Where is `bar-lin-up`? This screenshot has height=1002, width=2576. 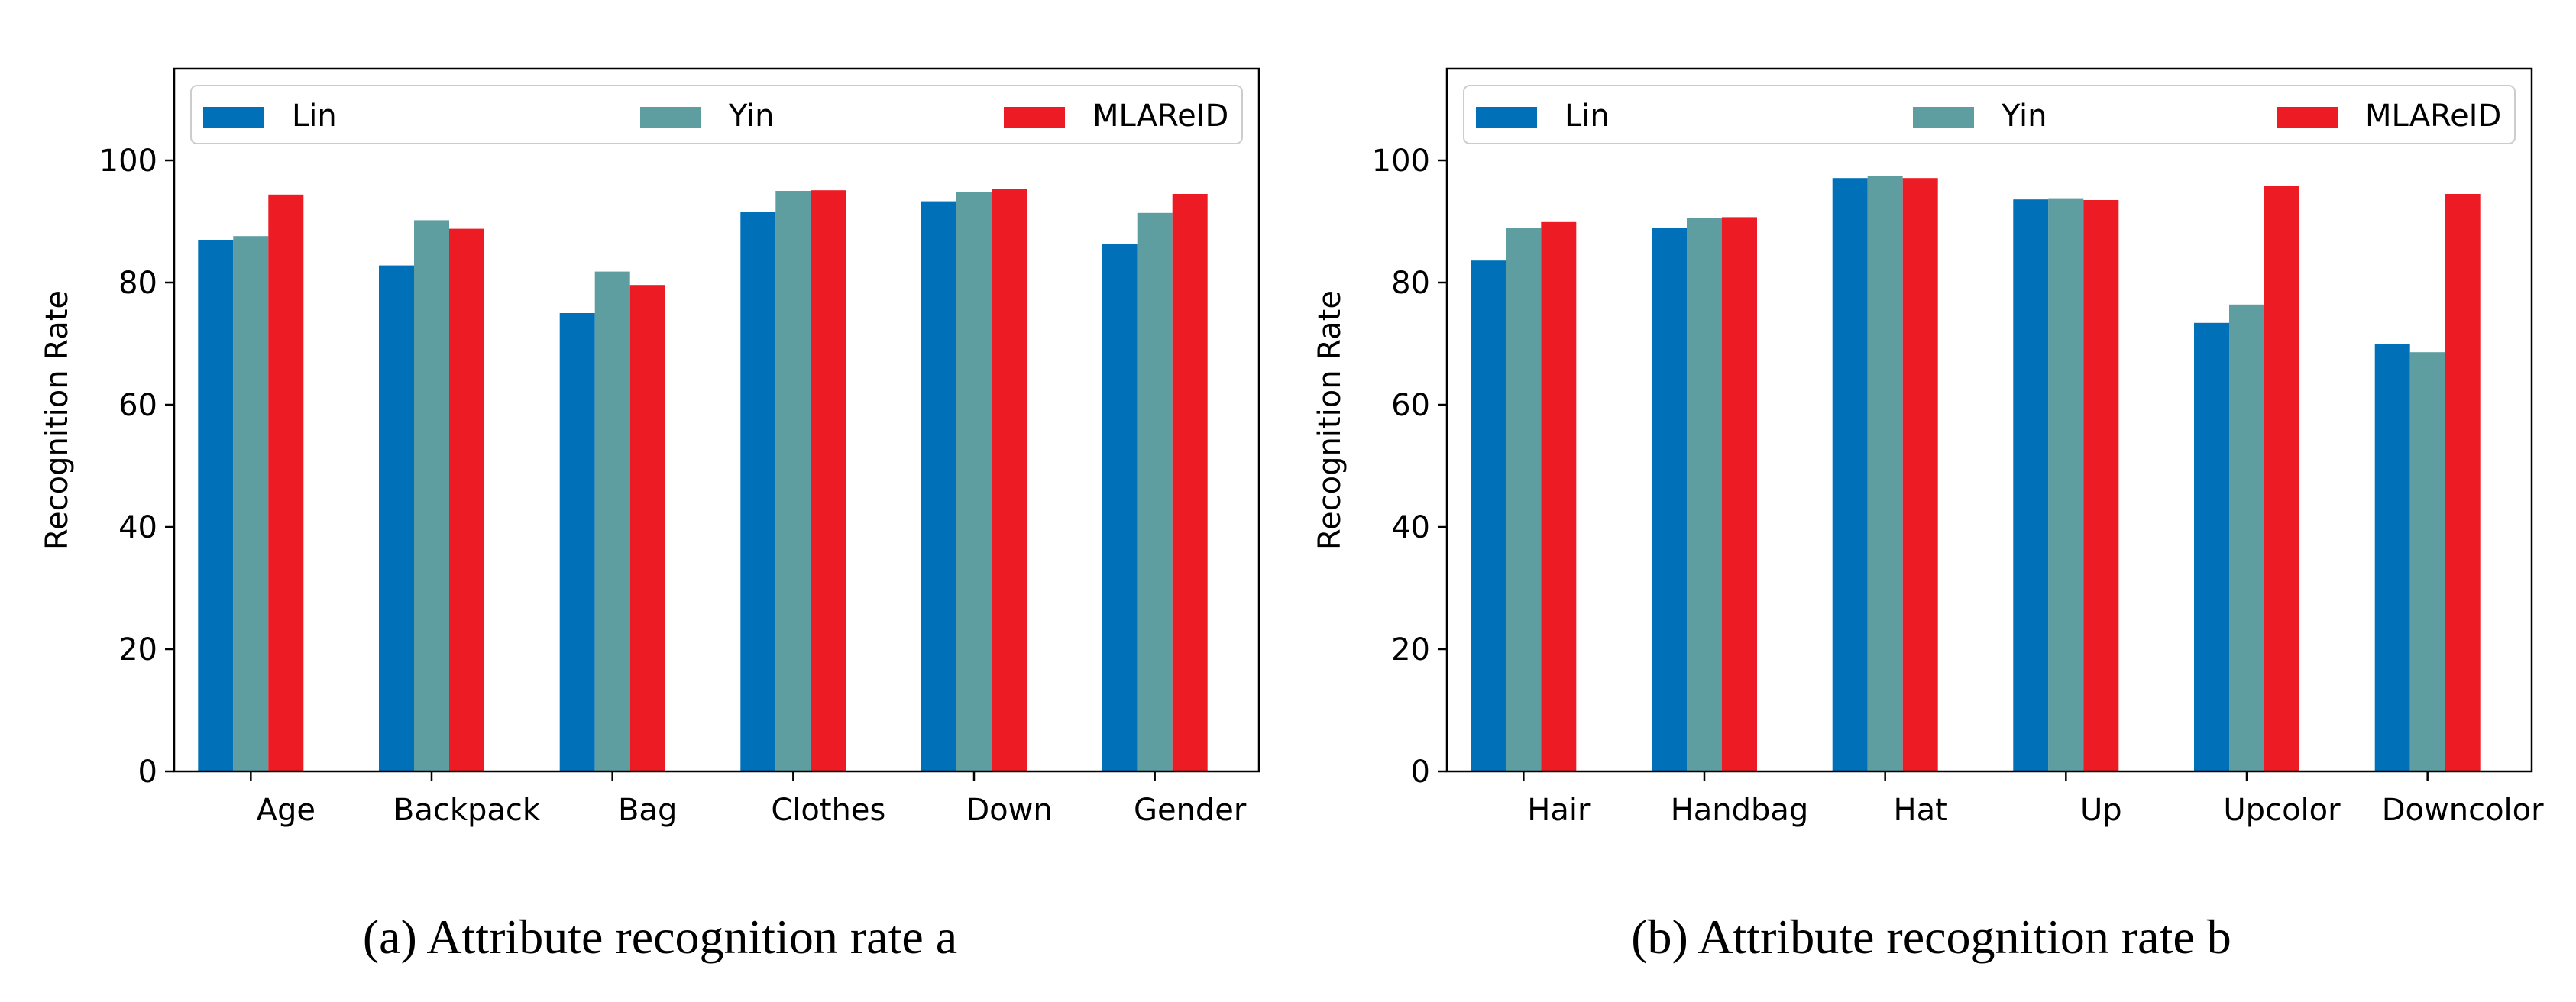 bar-lin-up is located at coordinates (2031, 485).